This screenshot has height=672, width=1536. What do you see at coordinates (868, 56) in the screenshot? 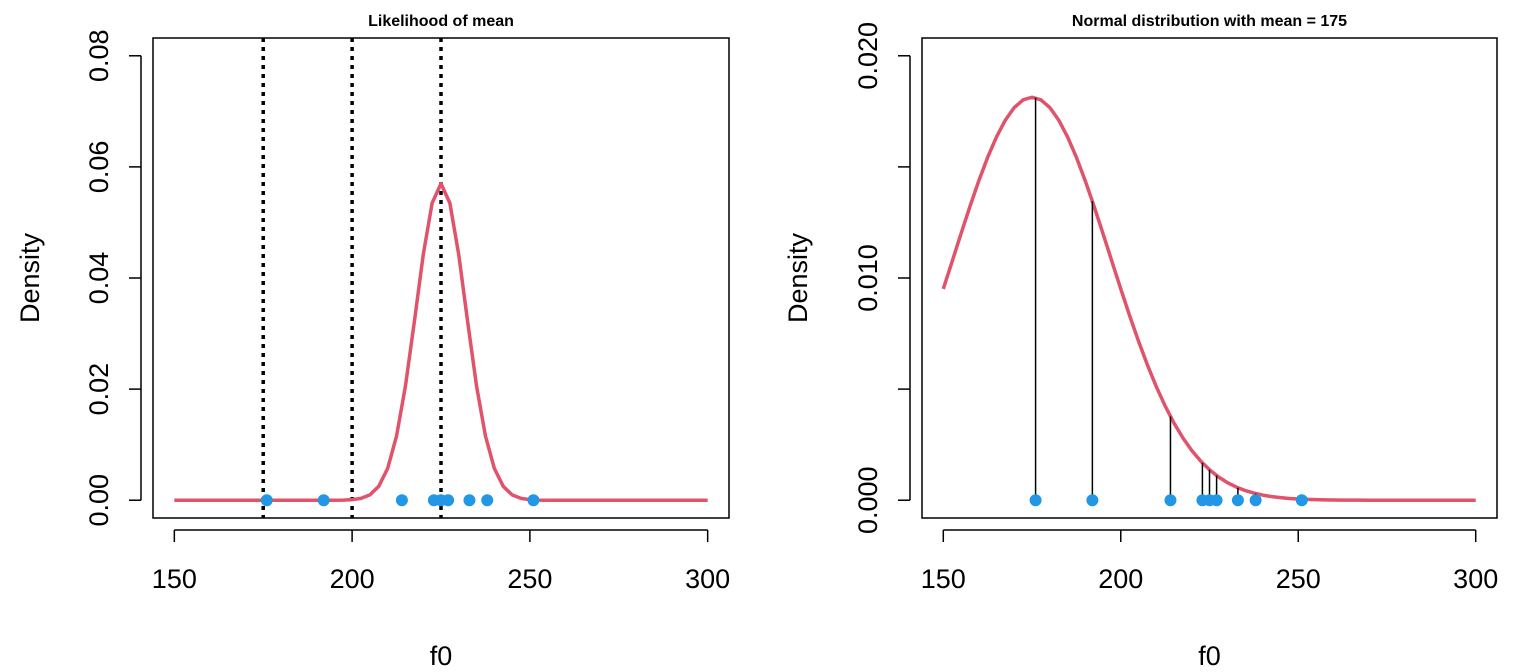
I see `y-tick-label: 0.020` at bounding box center [868, 56].